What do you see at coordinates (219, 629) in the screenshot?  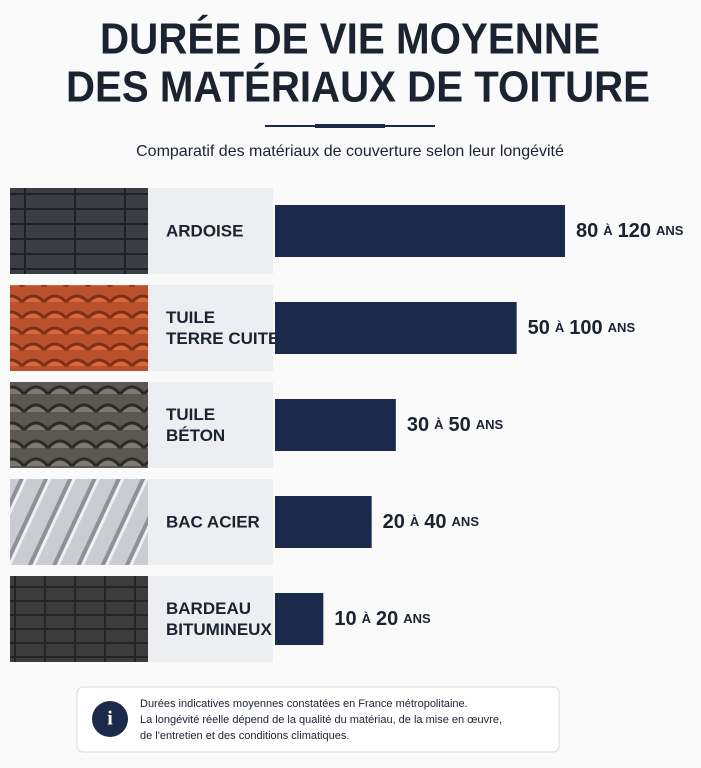 I see `category-label: BITUMINEUX` at bounding box center [219, 629].